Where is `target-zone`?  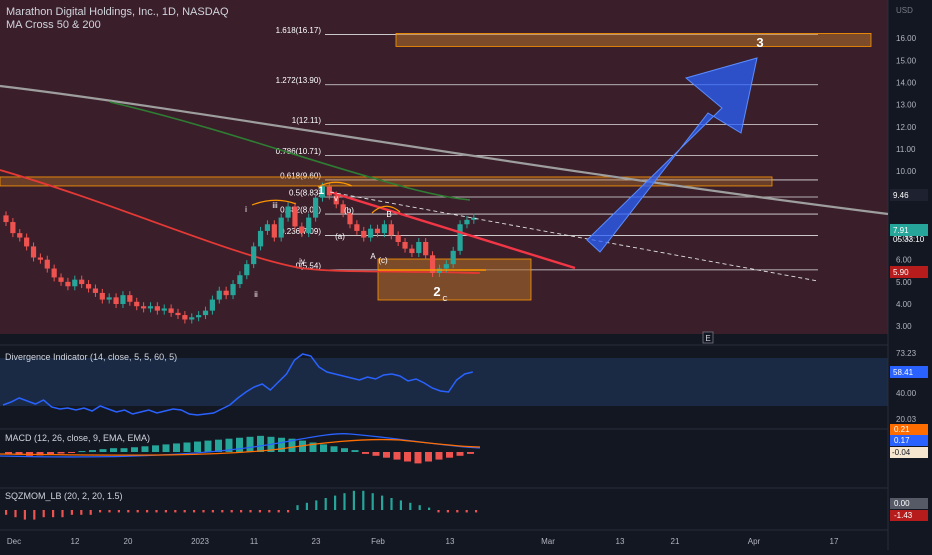
target-zone is located at coordinates (633, 40).